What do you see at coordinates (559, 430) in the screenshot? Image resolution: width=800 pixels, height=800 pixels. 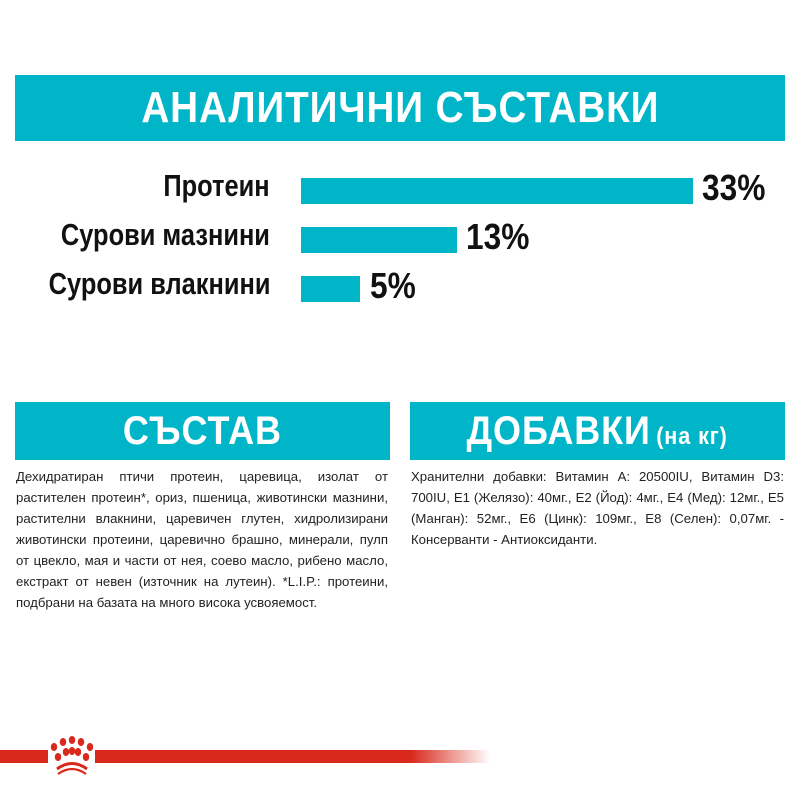 I see `additives-title-main: ДОБАВКИ` at bounding box center [559, 430].